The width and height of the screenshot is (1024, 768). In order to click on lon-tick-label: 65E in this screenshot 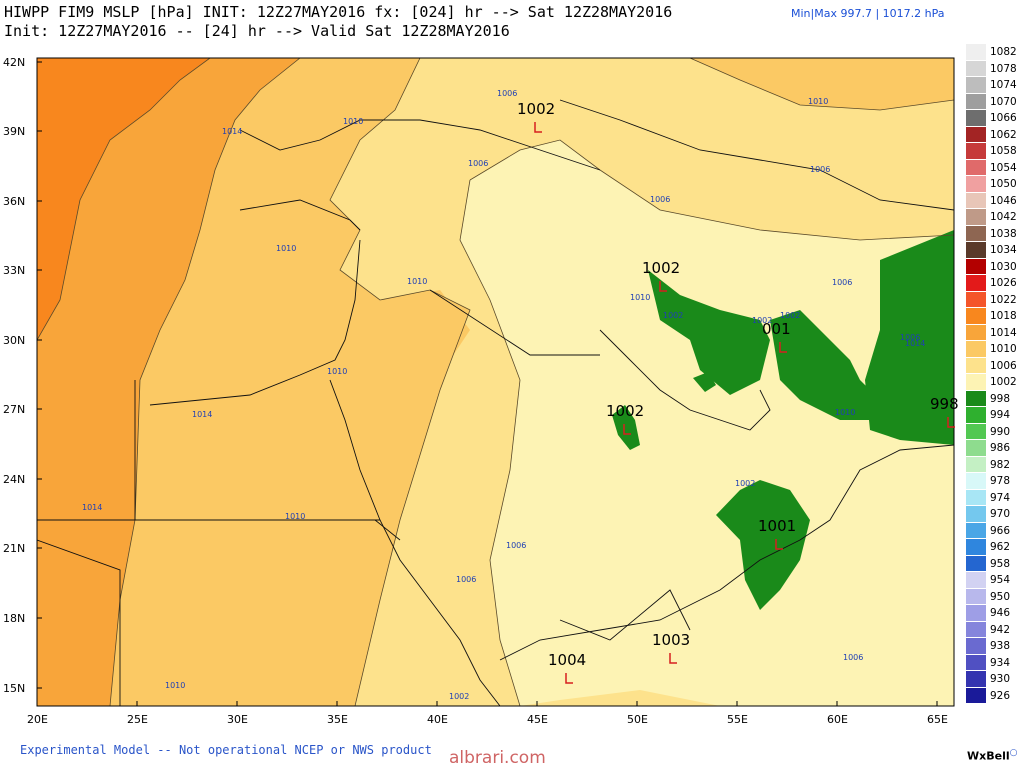, I will do `click(937, 719)`.